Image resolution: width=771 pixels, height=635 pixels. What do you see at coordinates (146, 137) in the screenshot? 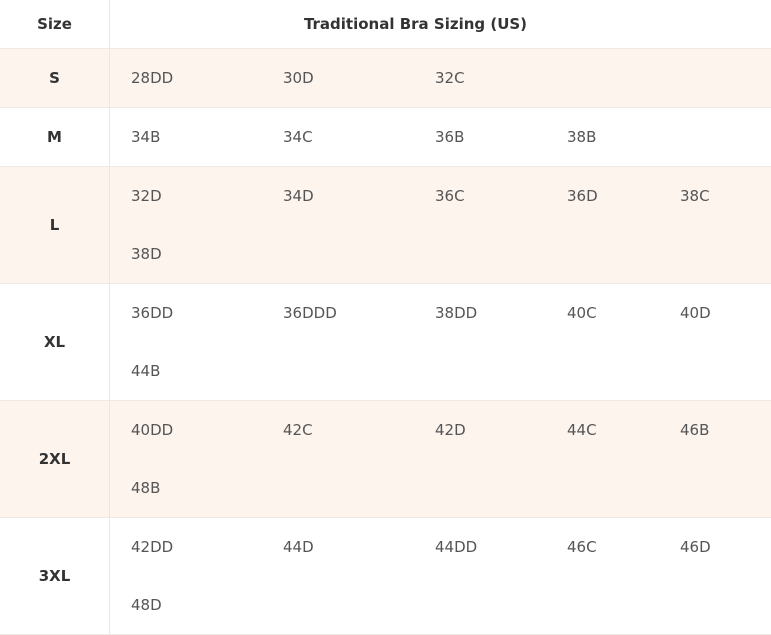
I see `bra-size-value: 34B` at bounding box center [146, 137].